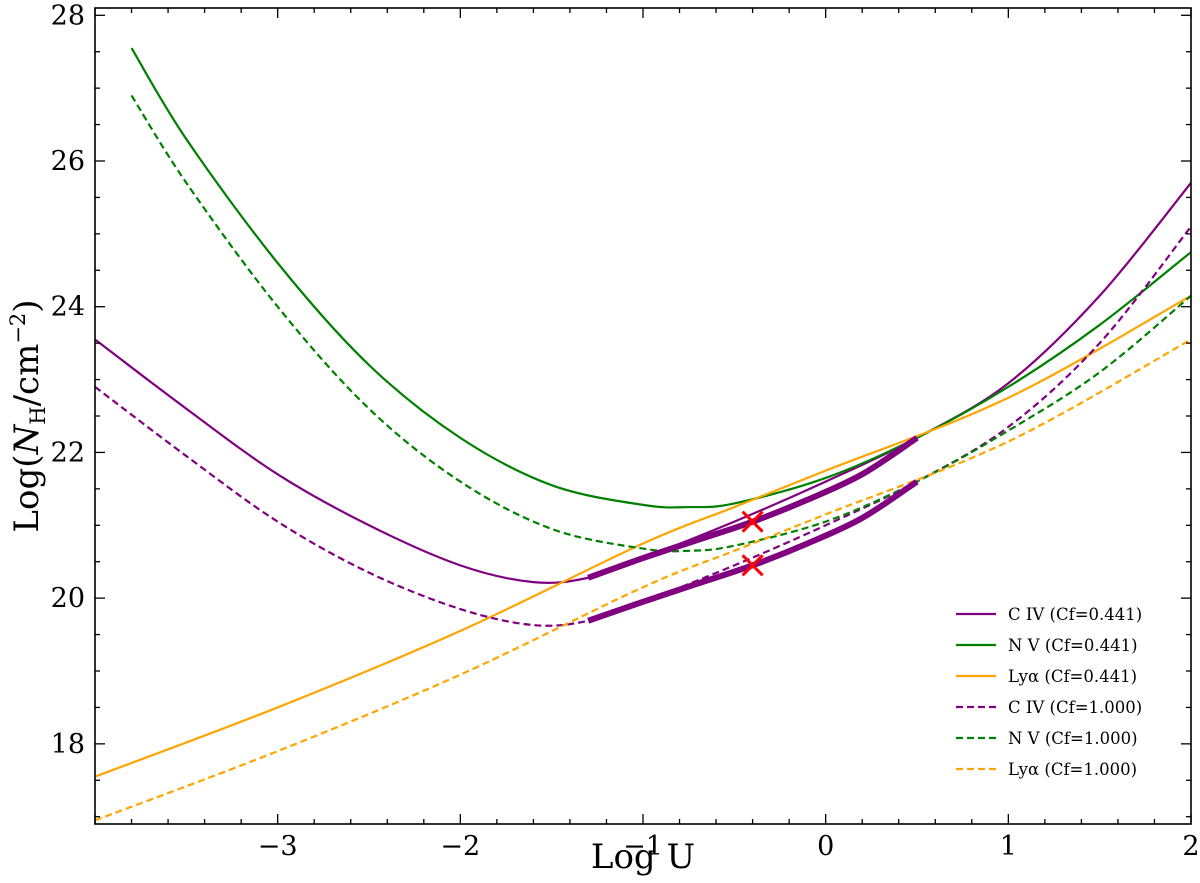 Image resolution: width=1200 pixels, height=883 pixels. What do you see at coordinates (1075, 614) in the screenshot?
I see `legend-label-civ-cf0441: C IV (Cf=0.441)` at bounding box center [1075, 614].